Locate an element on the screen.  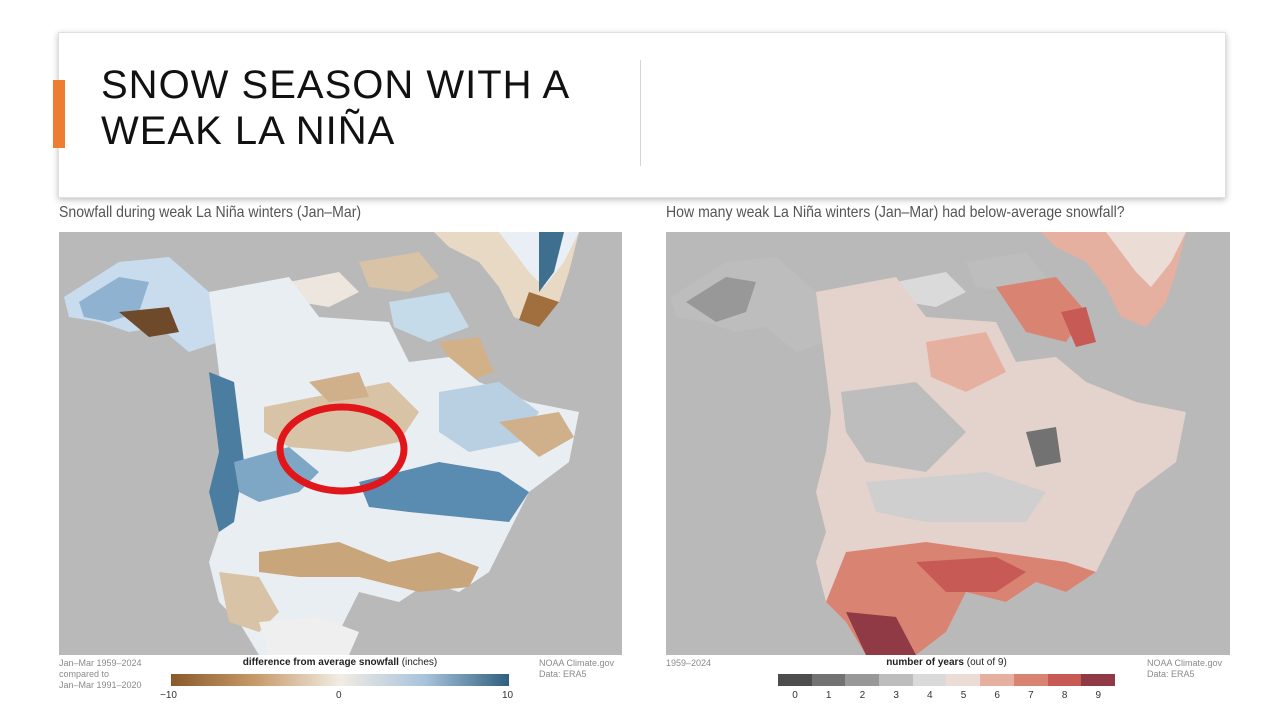
left-legend-gradient is located at coordinates (340, 680).